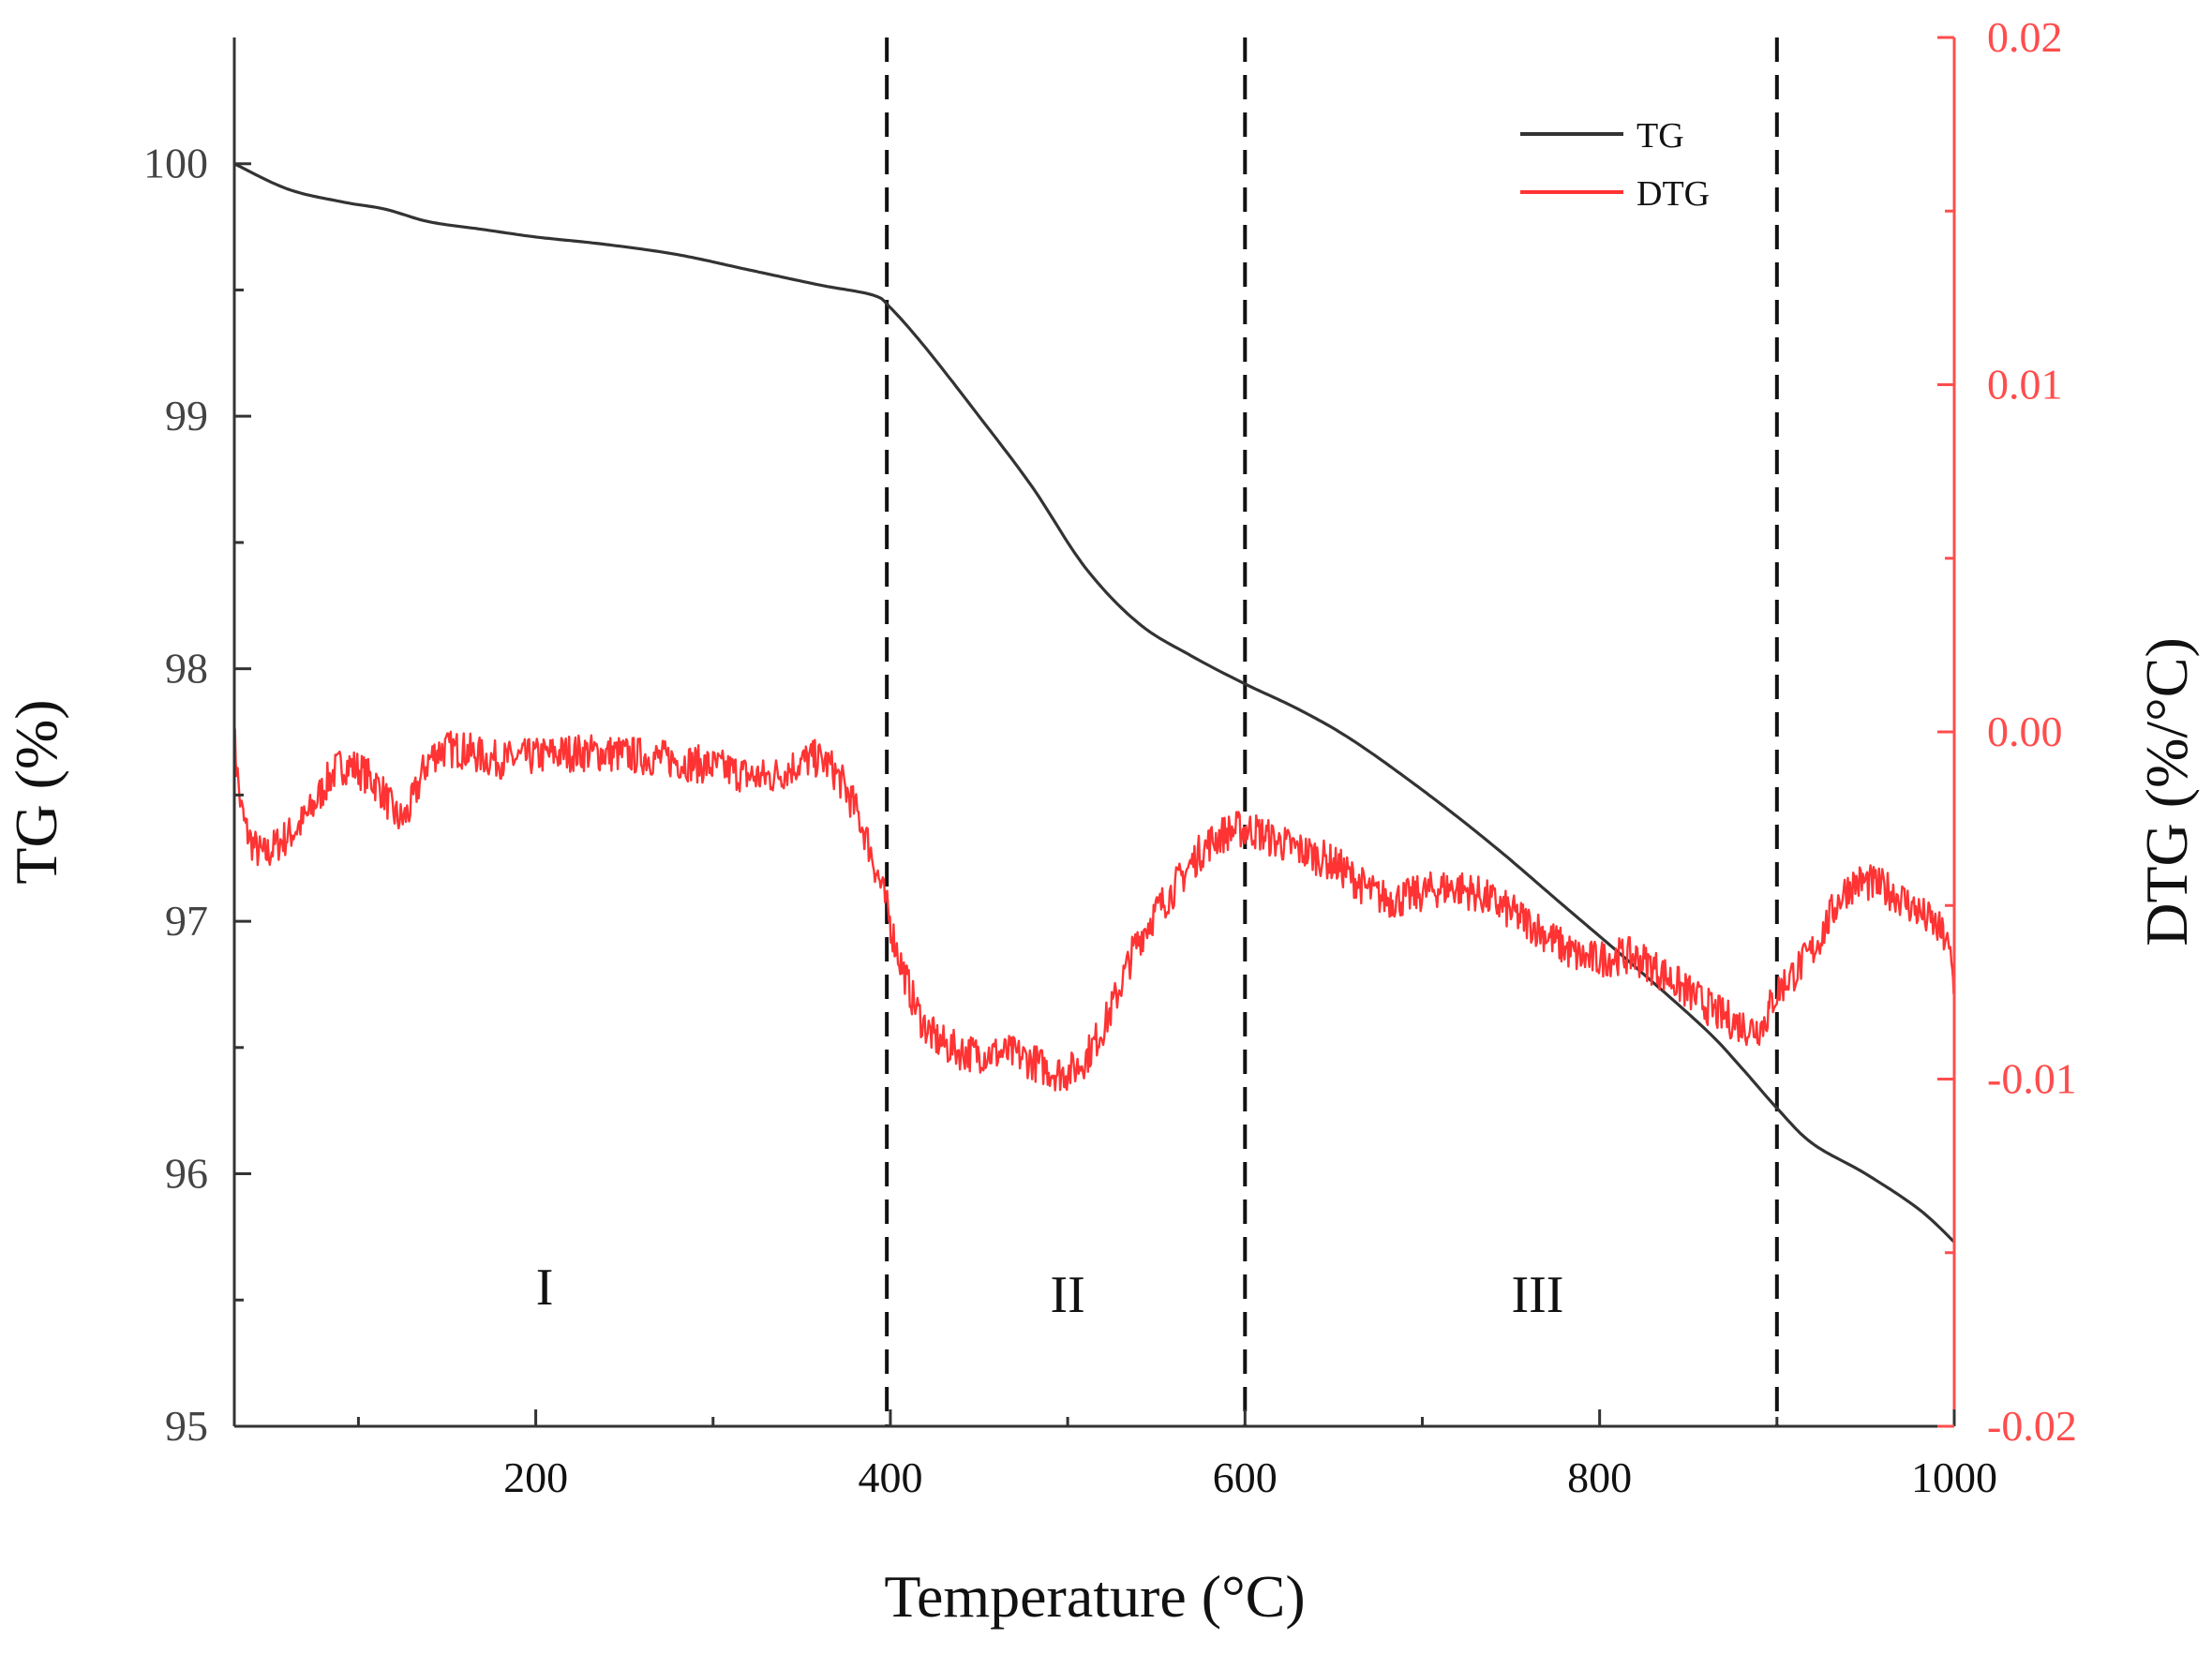 The width and height of the screenshot is (2212, 1654). Describe the element at coordinates (186, 1426) in the screenshot. I see `y-left-tick-label: 95` at that location.